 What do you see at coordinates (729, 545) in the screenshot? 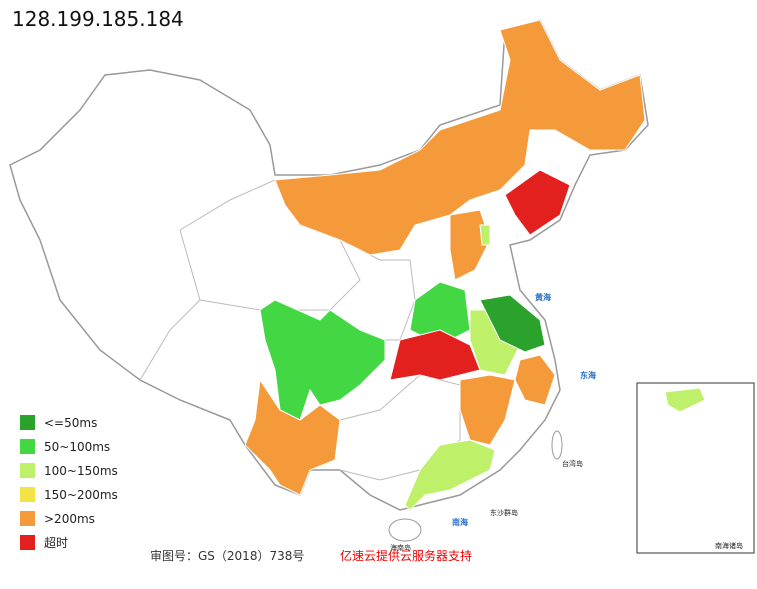
I see `inset-label: 南海诸岛` at bounding box center [729, 545].